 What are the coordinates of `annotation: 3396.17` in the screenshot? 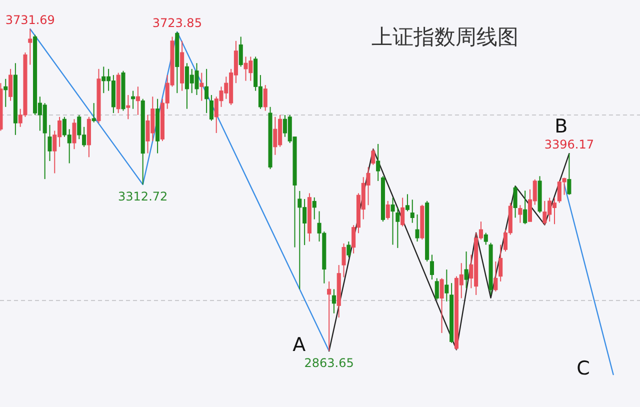 It's located at (569, 145).